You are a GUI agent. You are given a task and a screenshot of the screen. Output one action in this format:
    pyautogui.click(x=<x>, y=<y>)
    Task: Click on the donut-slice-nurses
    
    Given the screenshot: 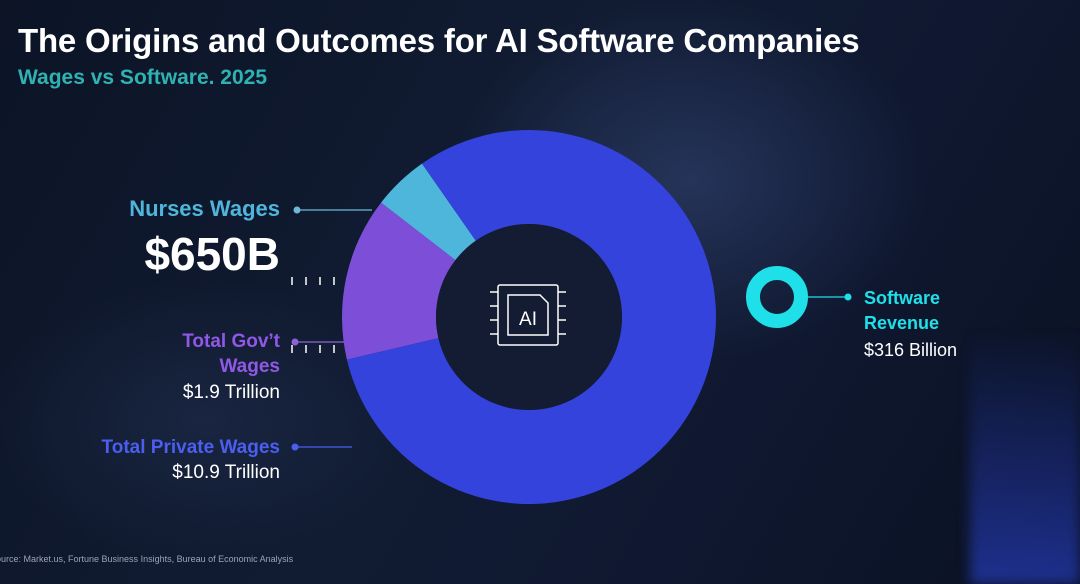 What is the action you would take?
    pyautogui.click(x=428, y=212)
    